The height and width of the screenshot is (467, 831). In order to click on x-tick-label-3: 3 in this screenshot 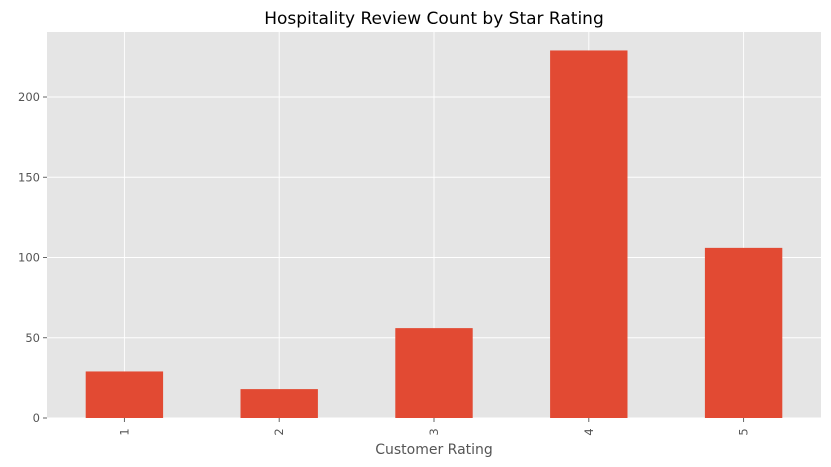, I will do `click(434, 431)`.